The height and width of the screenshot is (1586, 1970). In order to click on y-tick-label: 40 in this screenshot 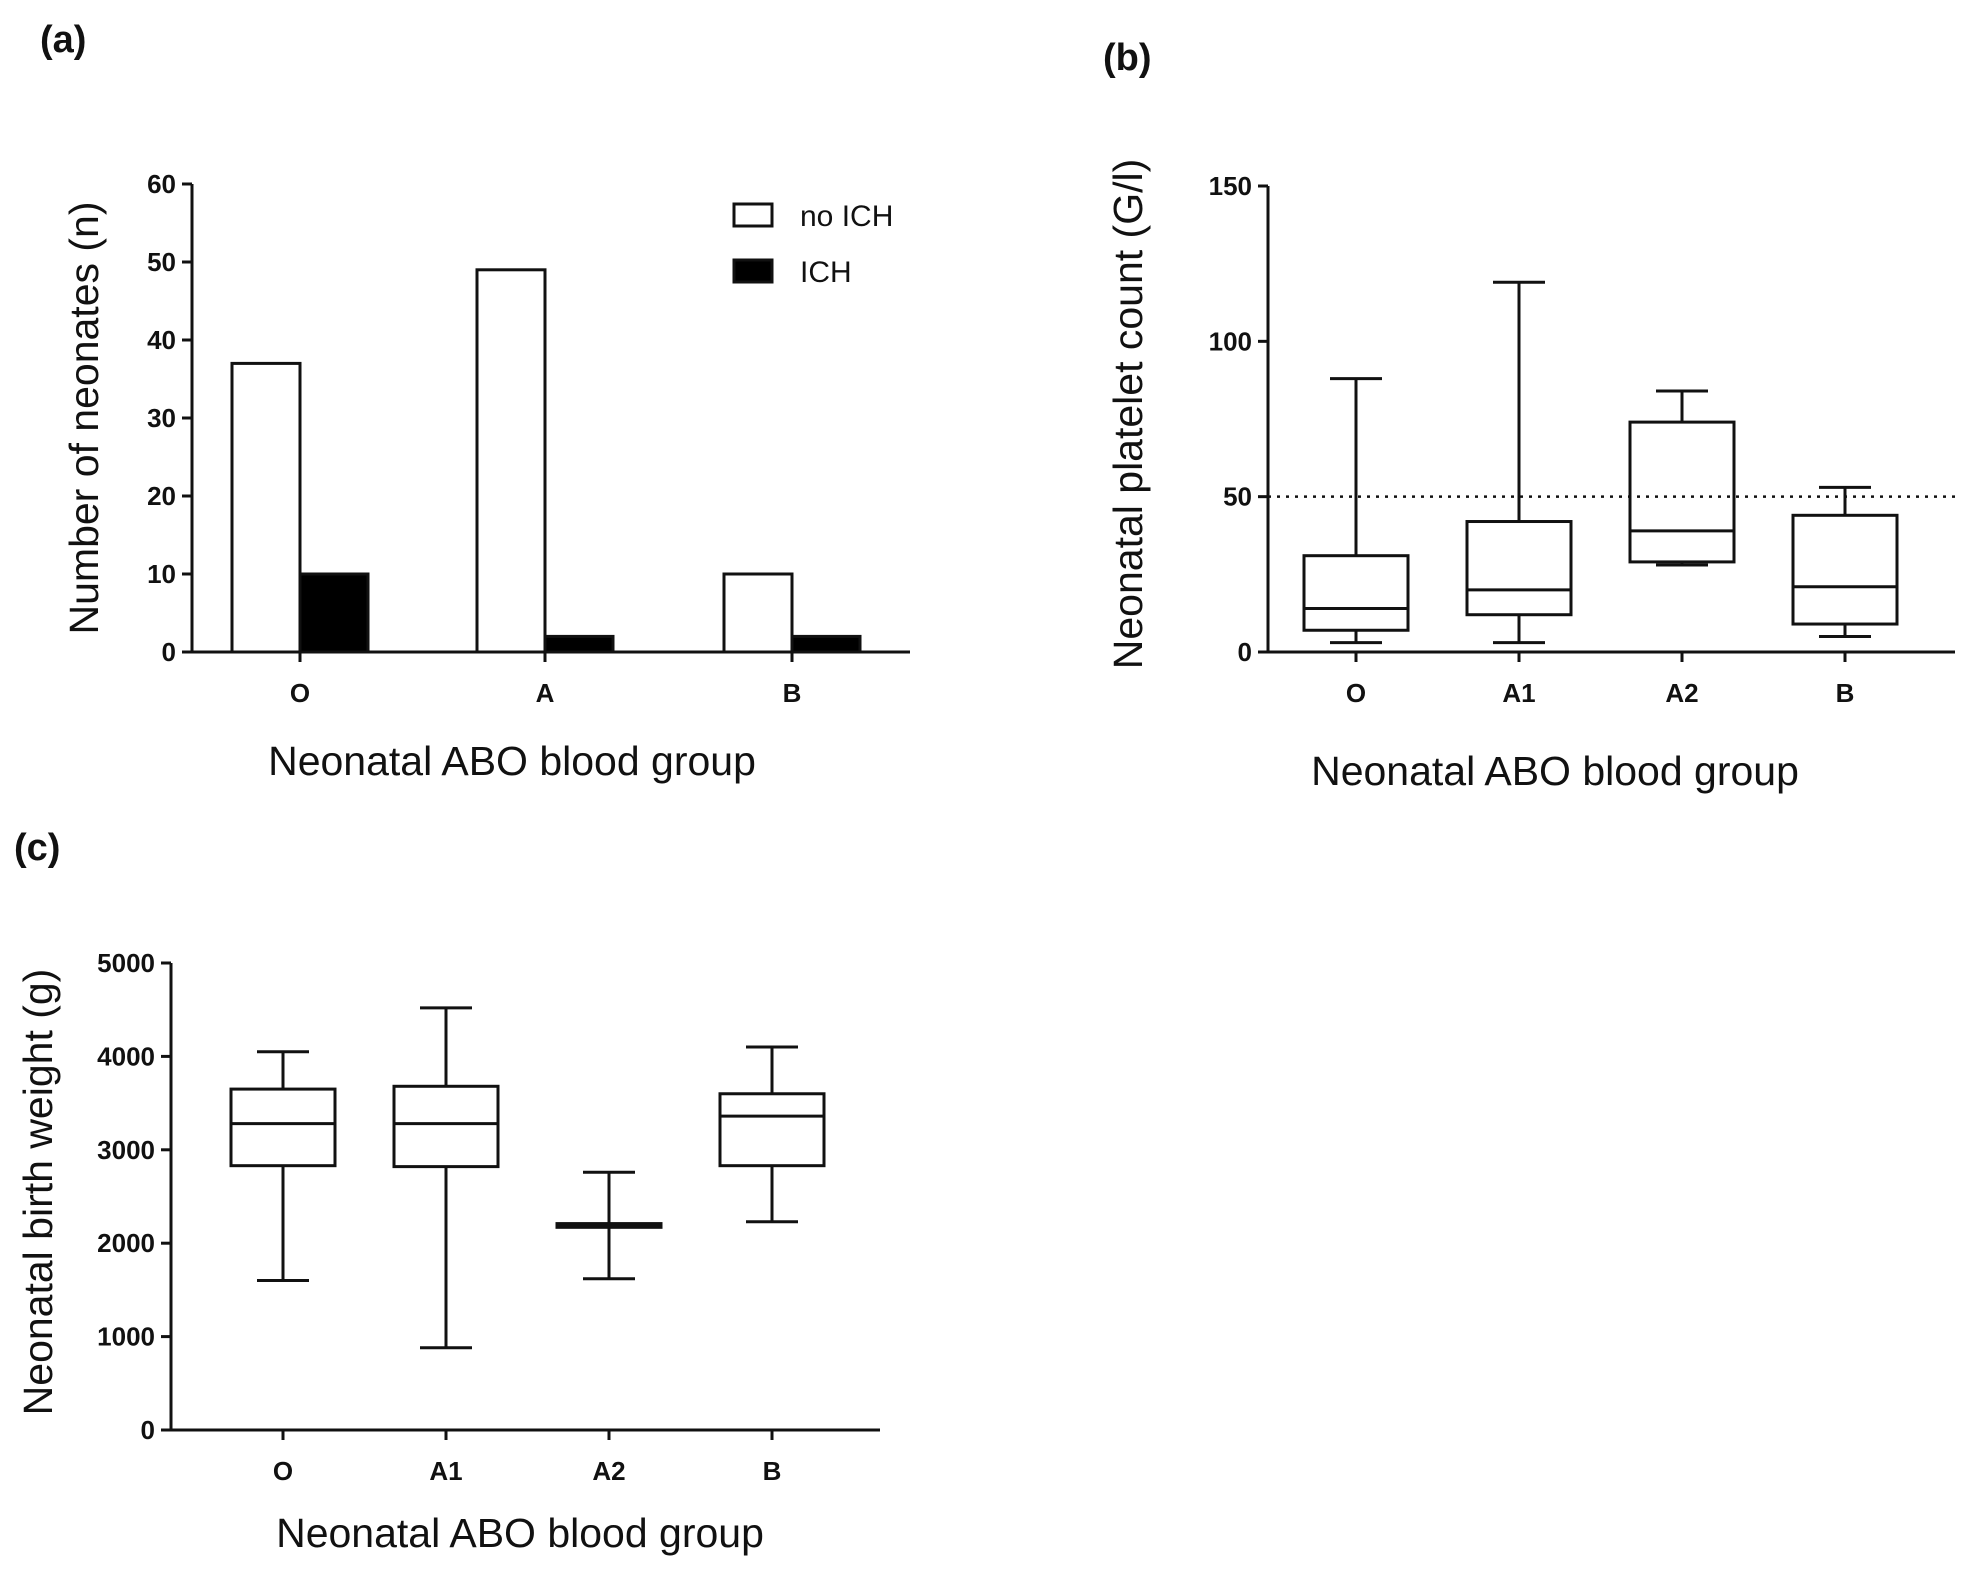, I will do `click(161, 340)`.